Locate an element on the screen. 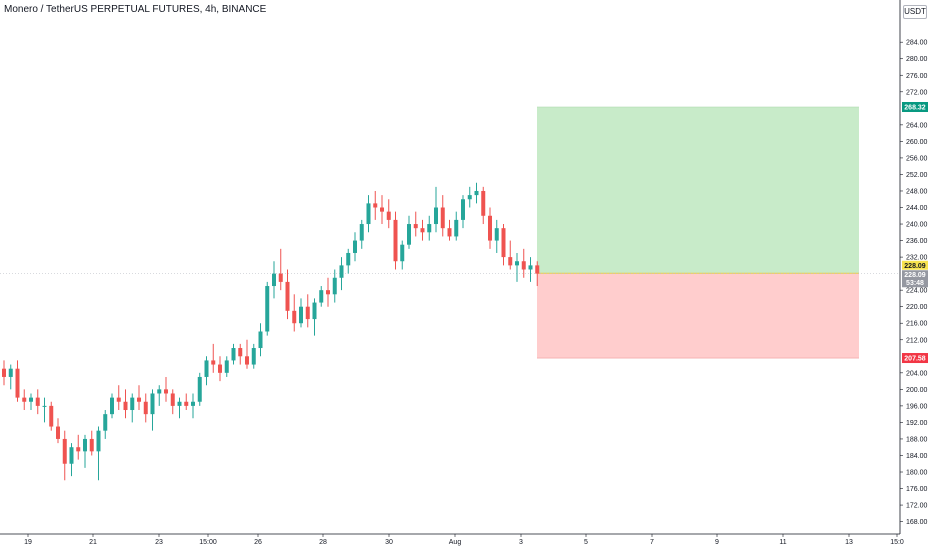  current-price-tag is located at coordinates (915, 279).